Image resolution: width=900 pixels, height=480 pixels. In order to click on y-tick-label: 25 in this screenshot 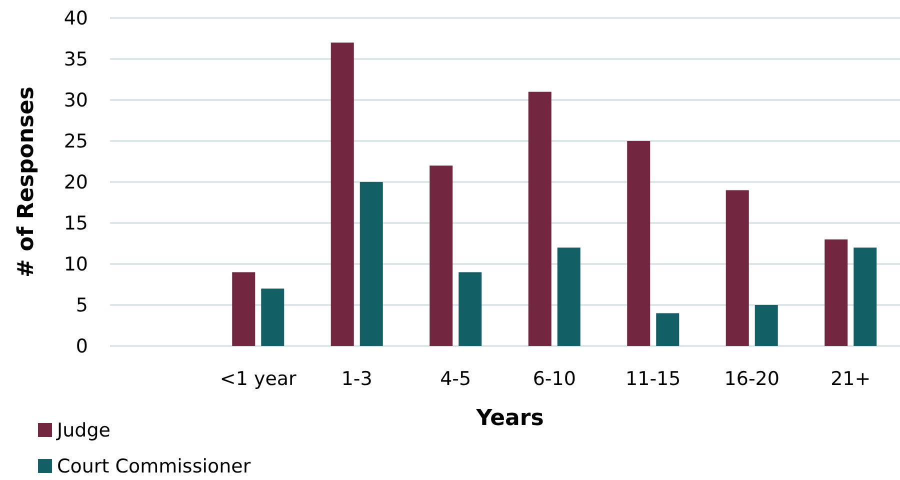, I will do `click(76, 141)`.